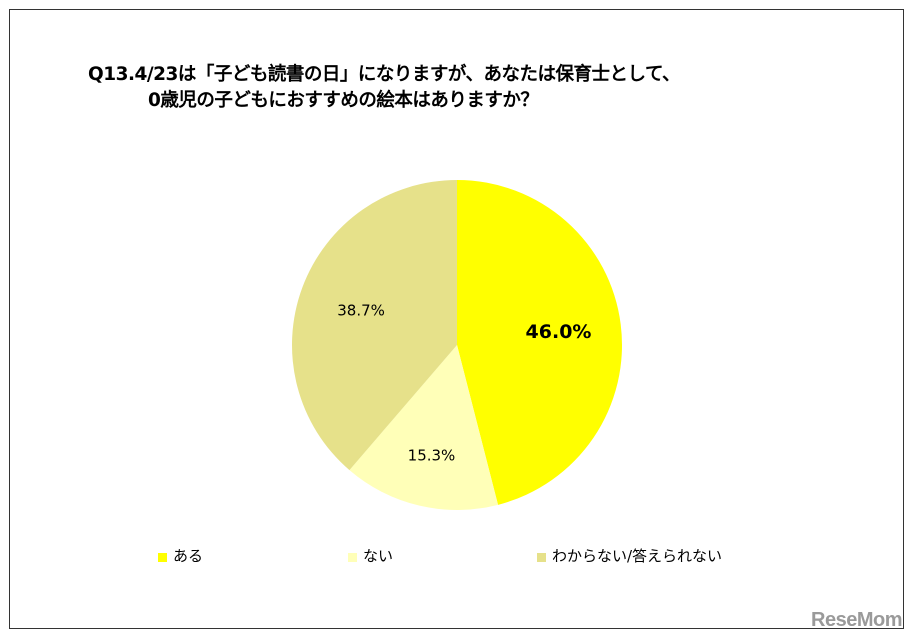 The image size is (916, 642). I want to click on legend-label: ない, so click(378, 556).